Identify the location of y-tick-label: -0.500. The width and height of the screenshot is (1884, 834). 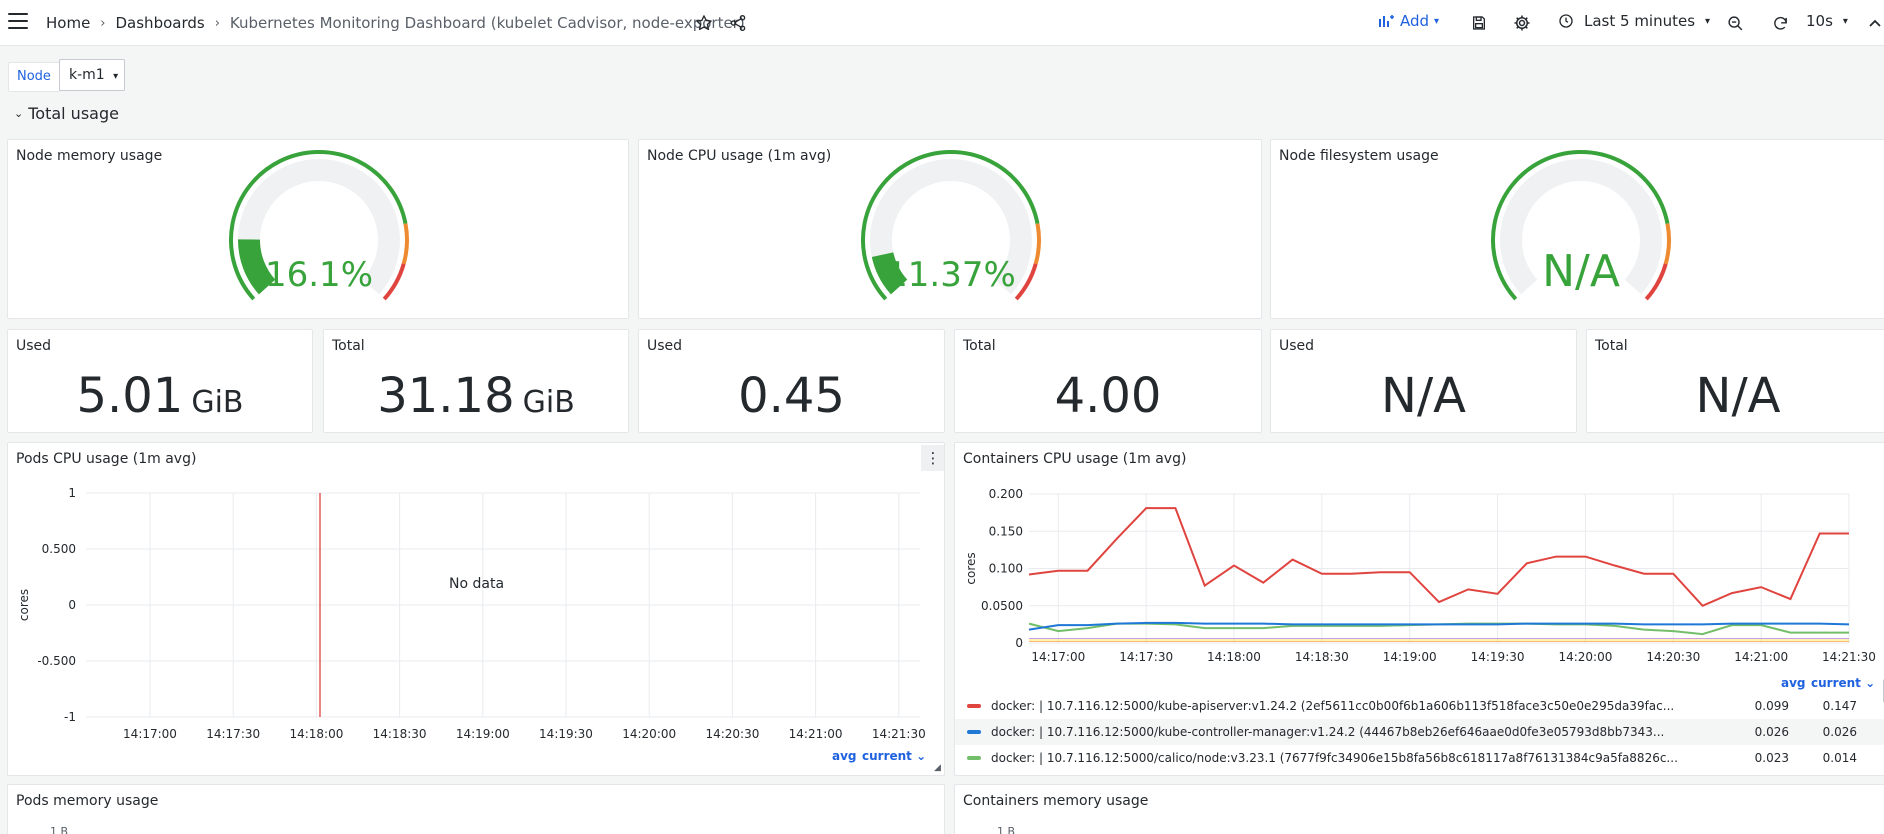
(56, 661).